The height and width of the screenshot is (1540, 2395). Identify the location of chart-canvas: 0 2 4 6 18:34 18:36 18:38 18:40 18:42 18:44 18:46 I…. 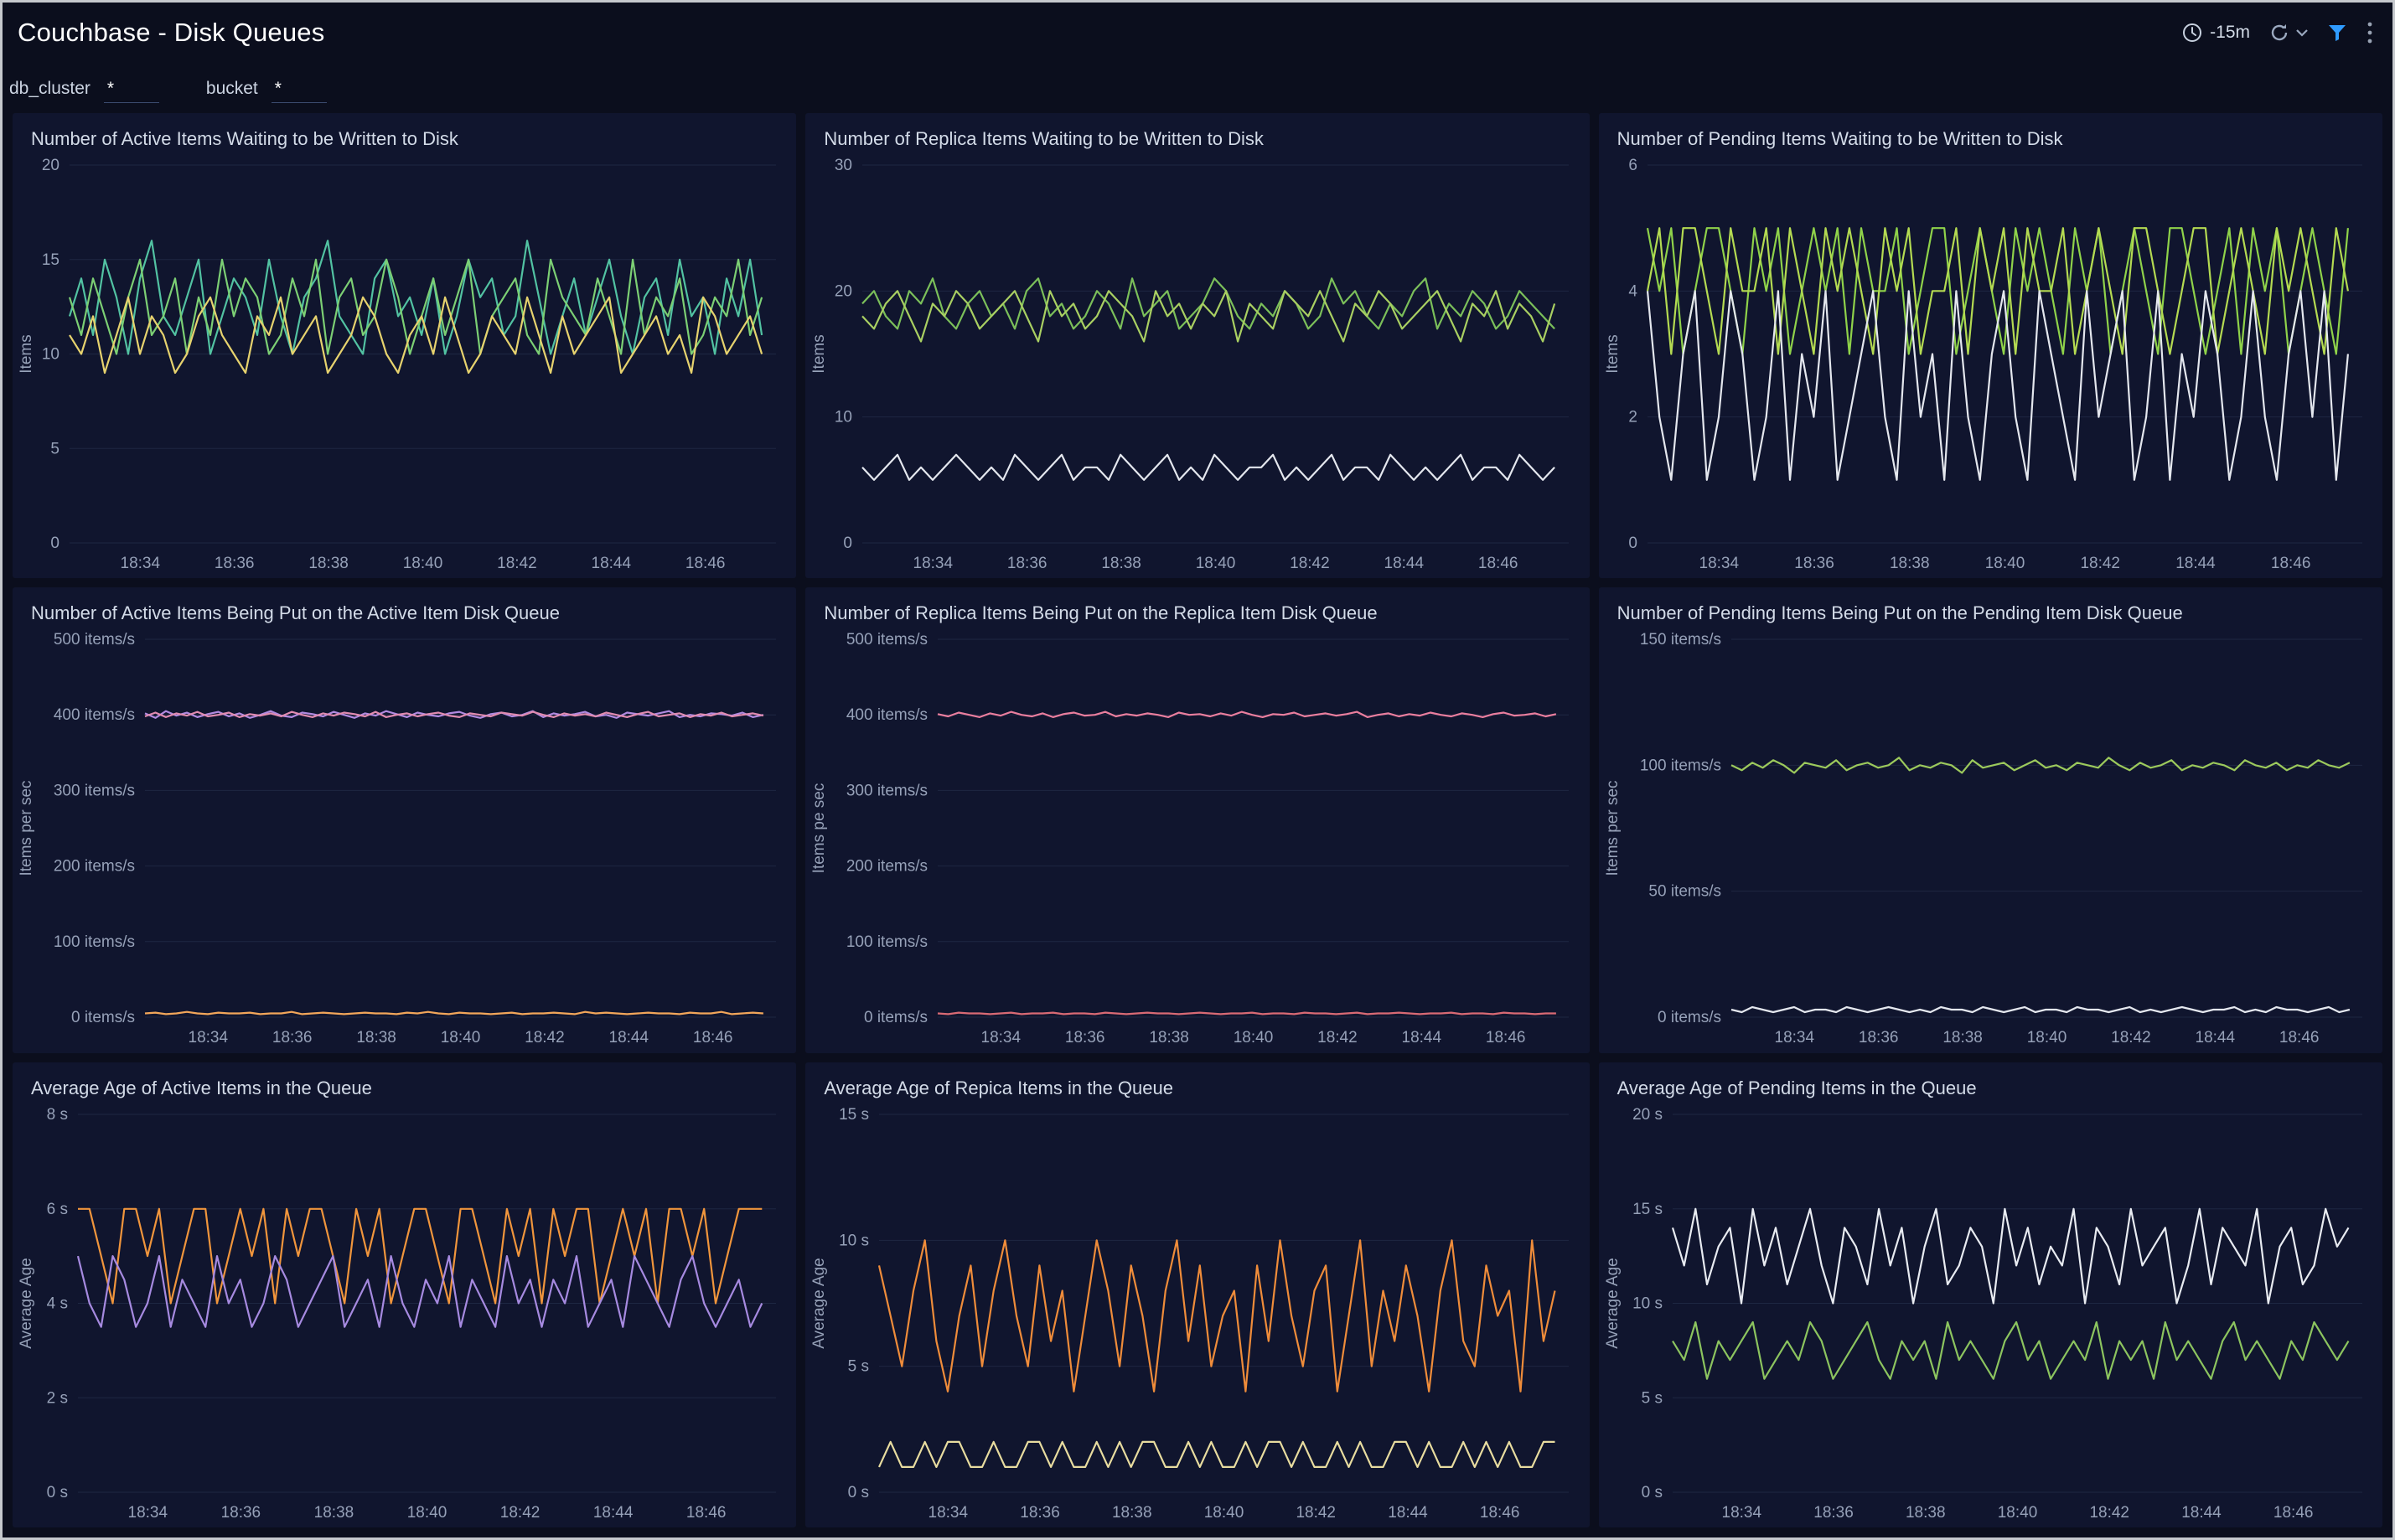
(1991, 365).